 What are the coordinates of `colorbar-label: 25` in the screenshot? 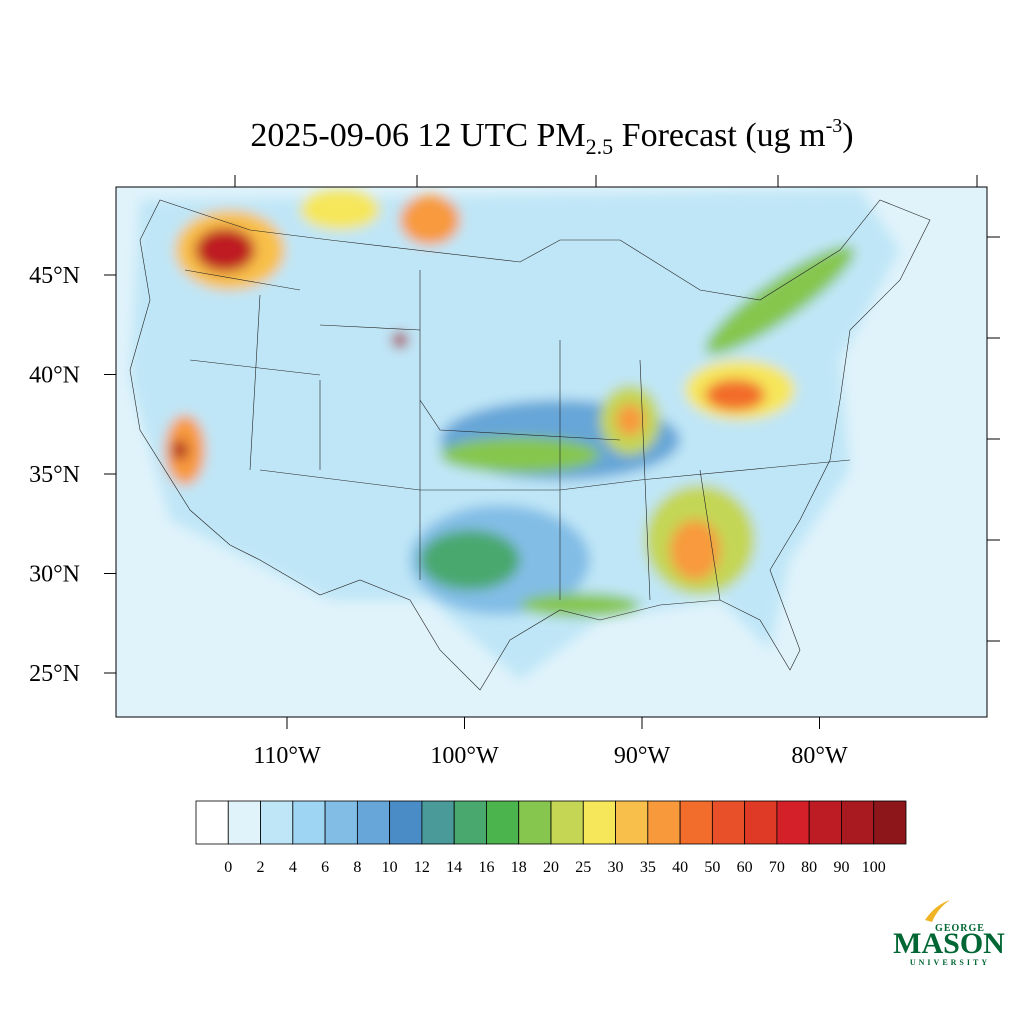 It's located at (583, 867).